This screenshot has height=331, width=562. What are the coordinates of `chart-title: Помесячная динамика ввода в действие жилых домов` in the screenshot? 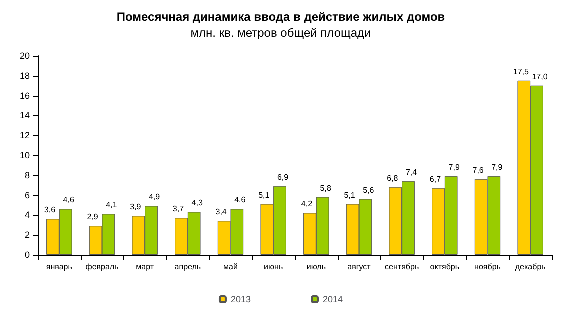 It's located at (281, 17).